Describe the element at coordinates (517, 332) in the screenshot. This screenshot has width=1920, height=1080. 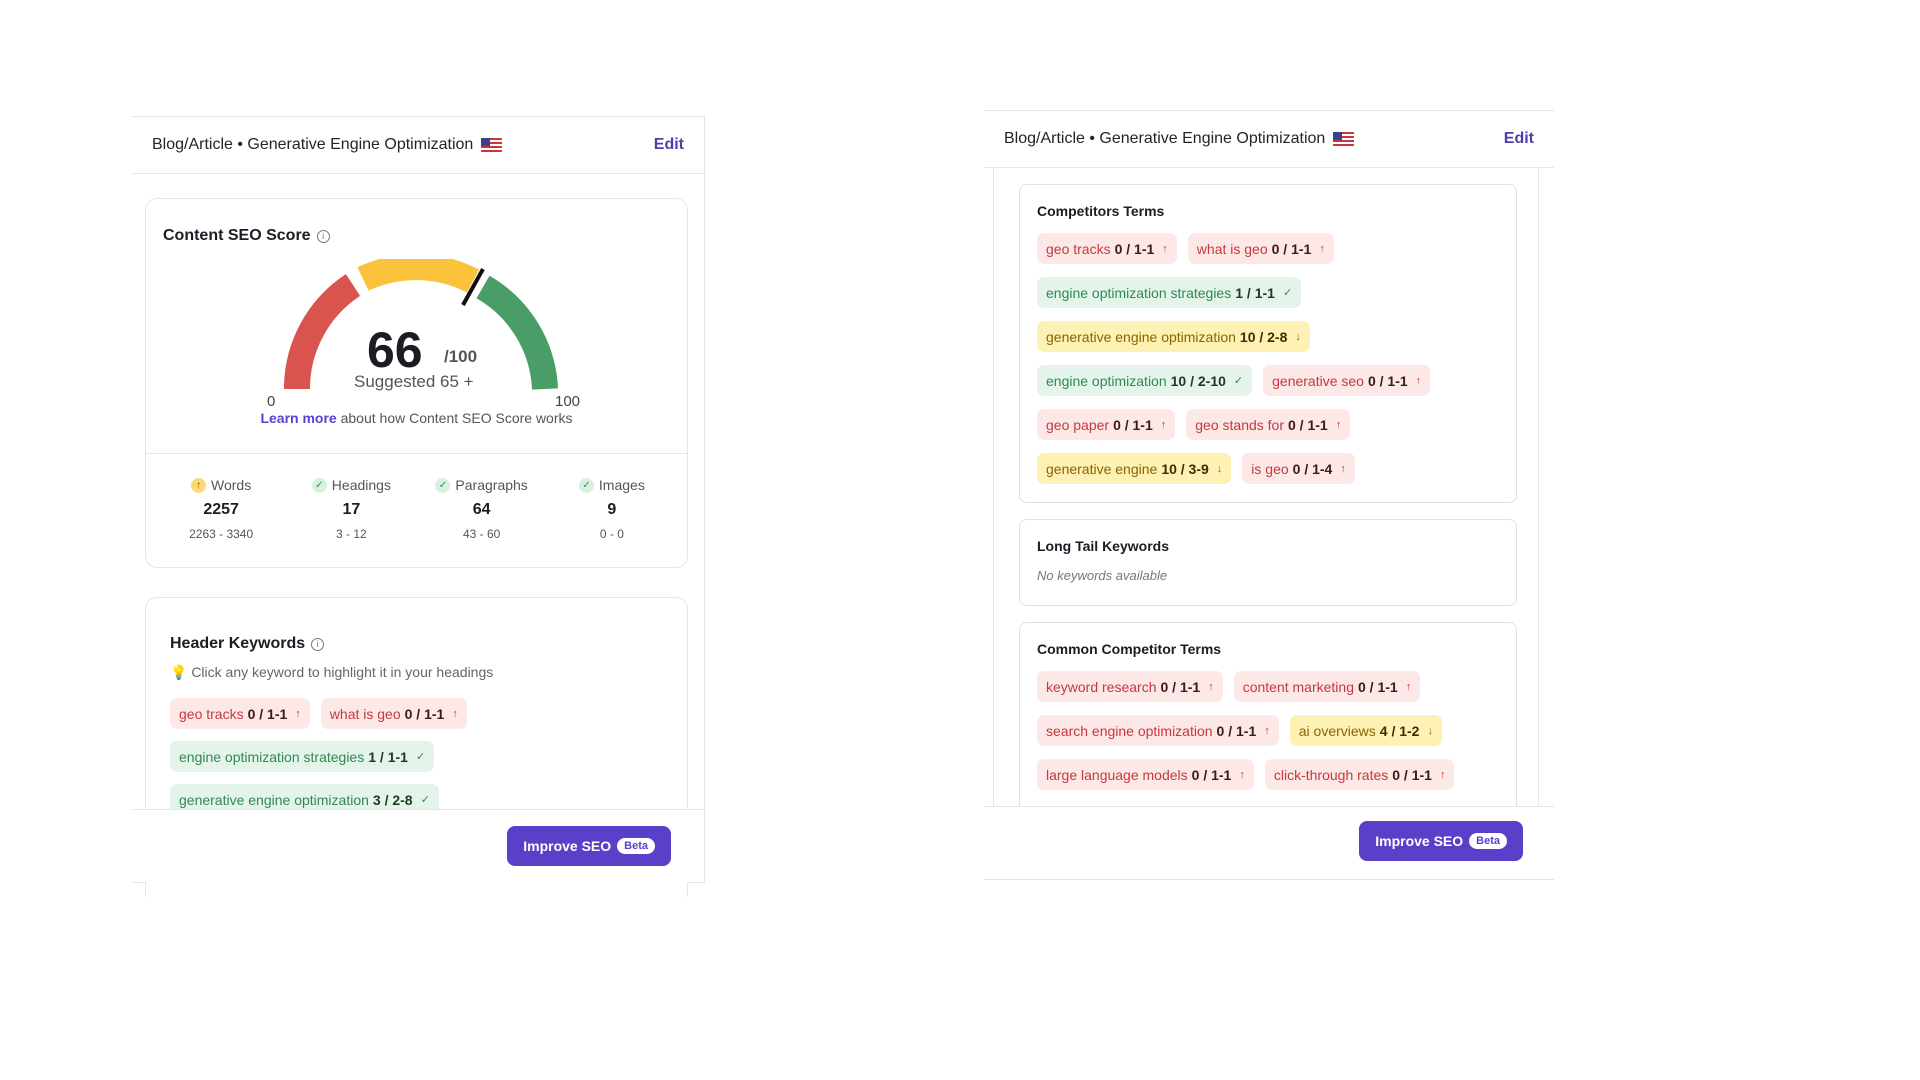
I see `gauge-green-segment` at that location.